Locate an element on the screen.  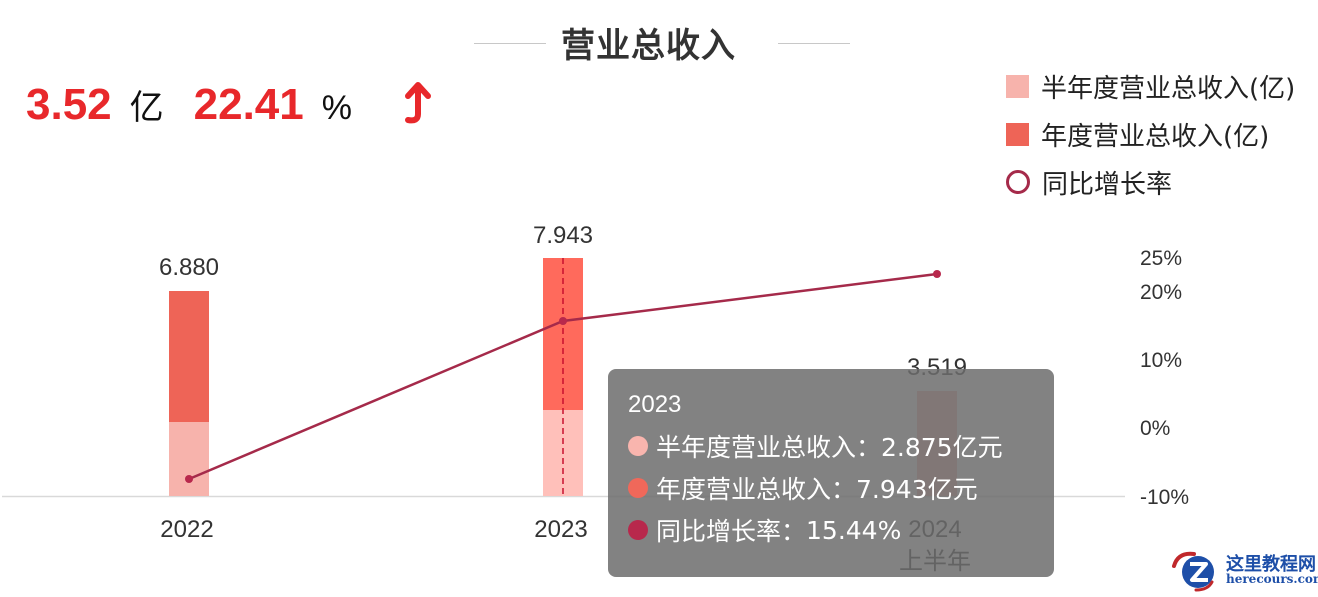
legend-item-half-year-revenue: 半年度营业总收入(亿) is located at coordinates (1150, 86).